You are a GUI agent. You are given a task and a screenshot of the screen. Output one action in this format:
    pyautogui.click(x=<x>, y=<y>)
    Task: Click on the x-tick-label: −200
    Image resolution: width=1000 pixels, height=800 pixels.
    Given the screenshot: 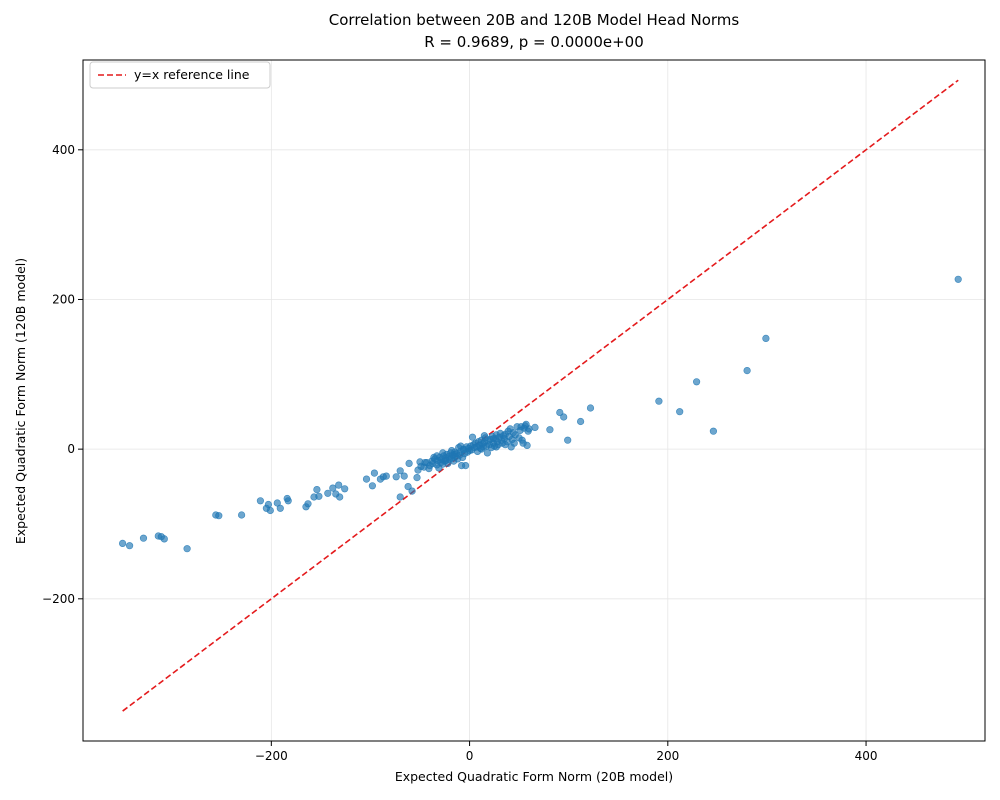 What is the action you would take?
    pyautogui.click(x=271, y=756)
    